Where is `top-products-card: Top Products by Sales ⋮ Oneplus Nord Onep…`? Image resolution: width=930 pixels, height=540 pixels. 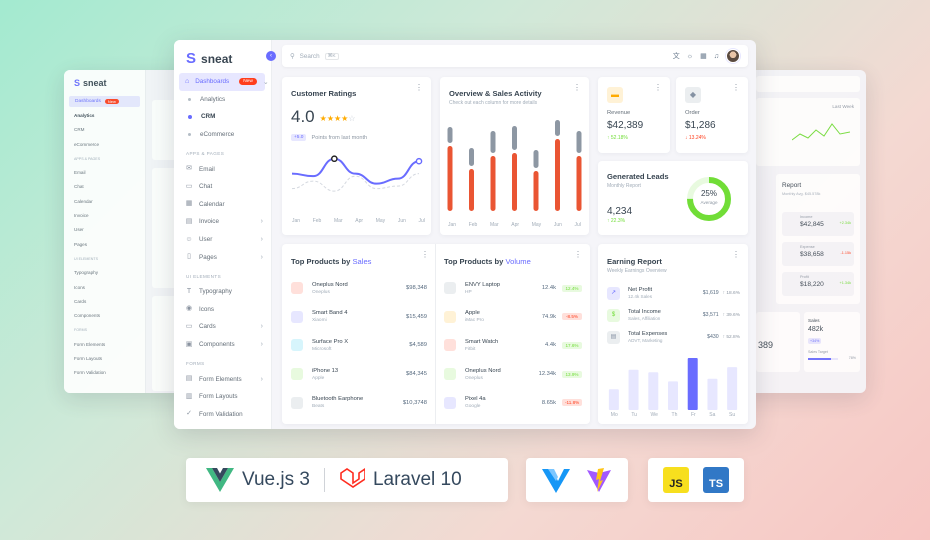
top-products-card: Top Products by Sales ⋮ Oneplus Nord Onep… is located at coordinates (436, 334).